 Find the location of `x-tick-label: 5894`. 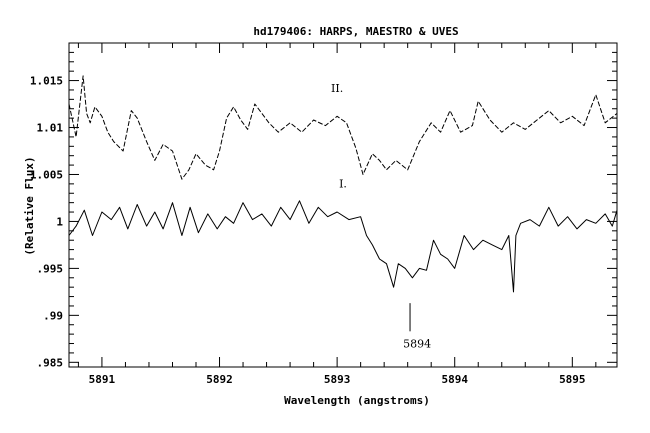

x-tick-label: 5894 is located at coordinates (454, 379).